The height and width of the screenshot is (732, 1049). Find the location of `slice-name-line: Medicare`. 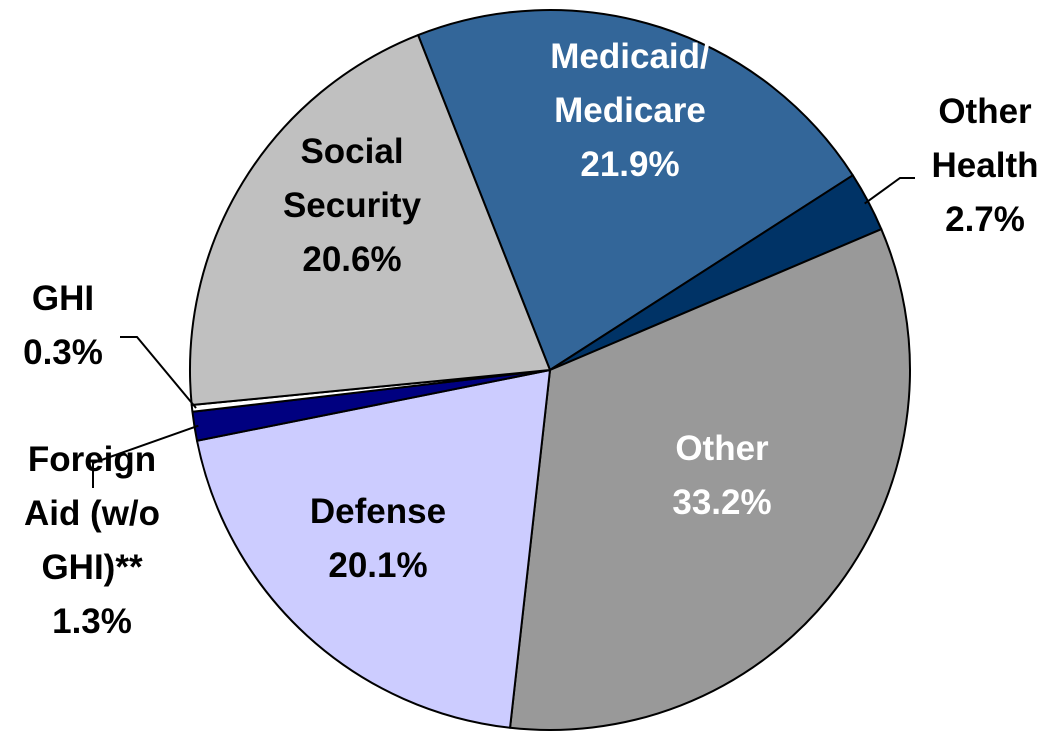

slice-name-line: Medicare is located at coordinates (630, 110).